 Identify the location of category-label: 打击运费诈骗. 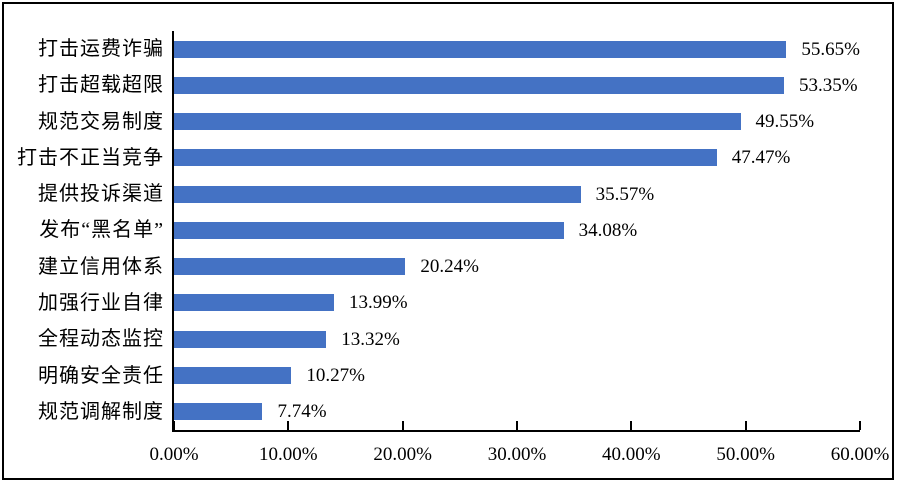
(101, 49).